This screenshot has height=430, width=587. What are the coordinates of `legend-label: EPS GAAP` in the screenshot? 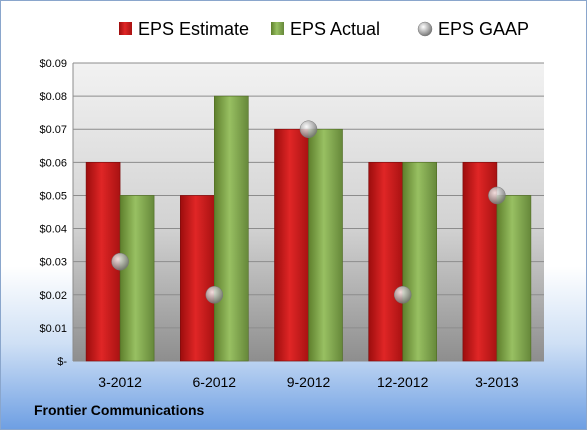 It's located at (483, 29).